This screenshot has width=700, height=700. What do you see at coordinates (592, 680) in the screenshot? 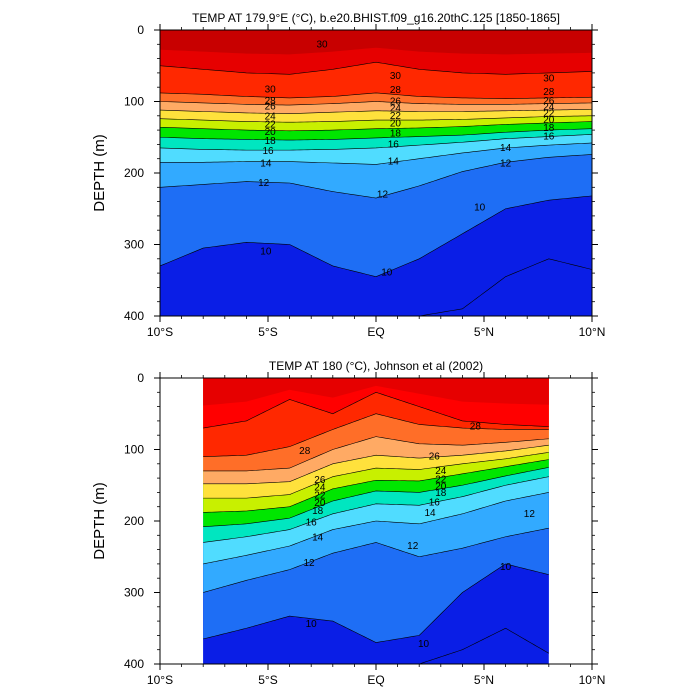
I see `x-tick-label: 10°N` at bounding box center [592, 680].